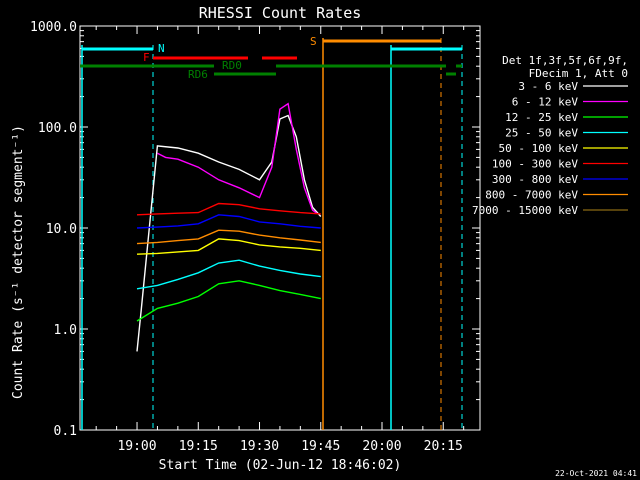  I want to click on y-tick-label: 1.0, so click(65, 330).